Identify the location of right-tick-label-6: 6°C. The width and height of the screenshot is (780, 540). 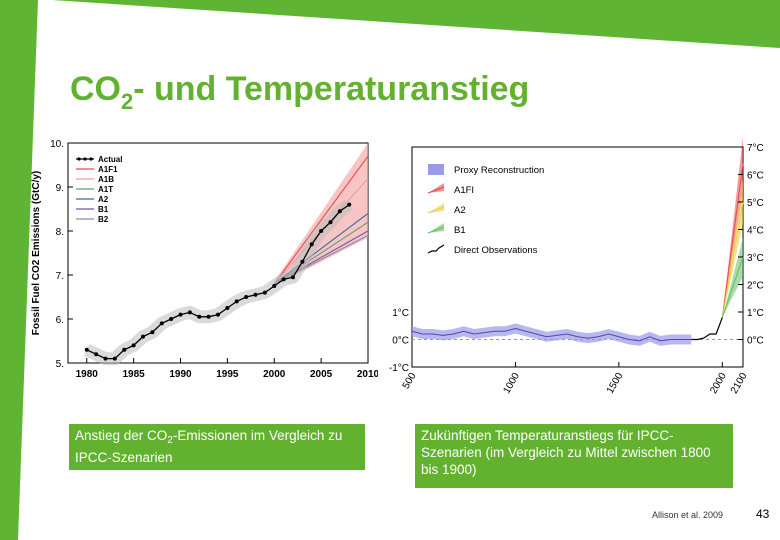
(755, 176).